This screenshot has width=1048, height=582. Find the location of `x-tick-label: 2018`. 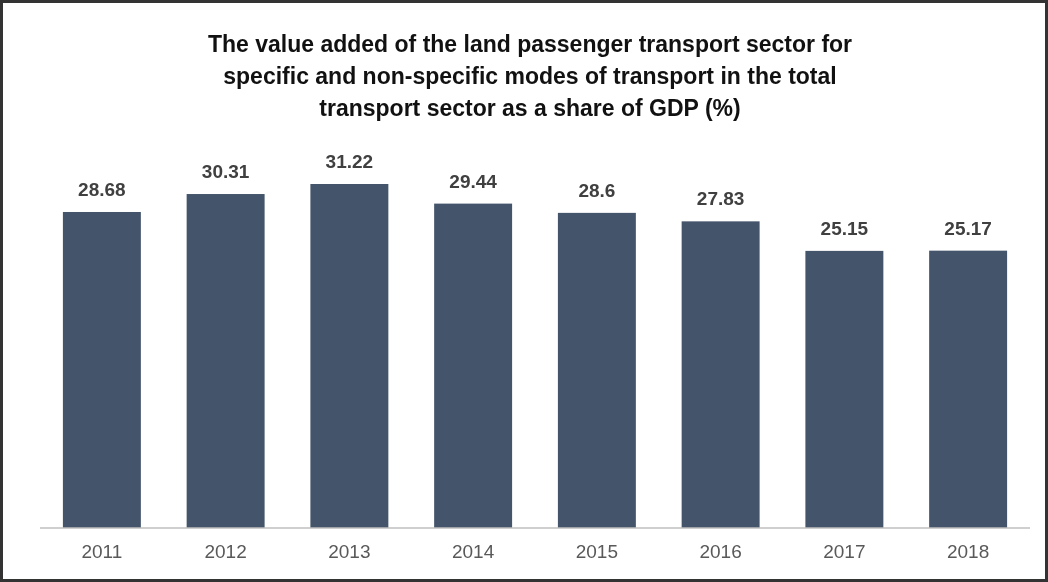

x-tick-label: 2018 is located at coordinates (968, 551).